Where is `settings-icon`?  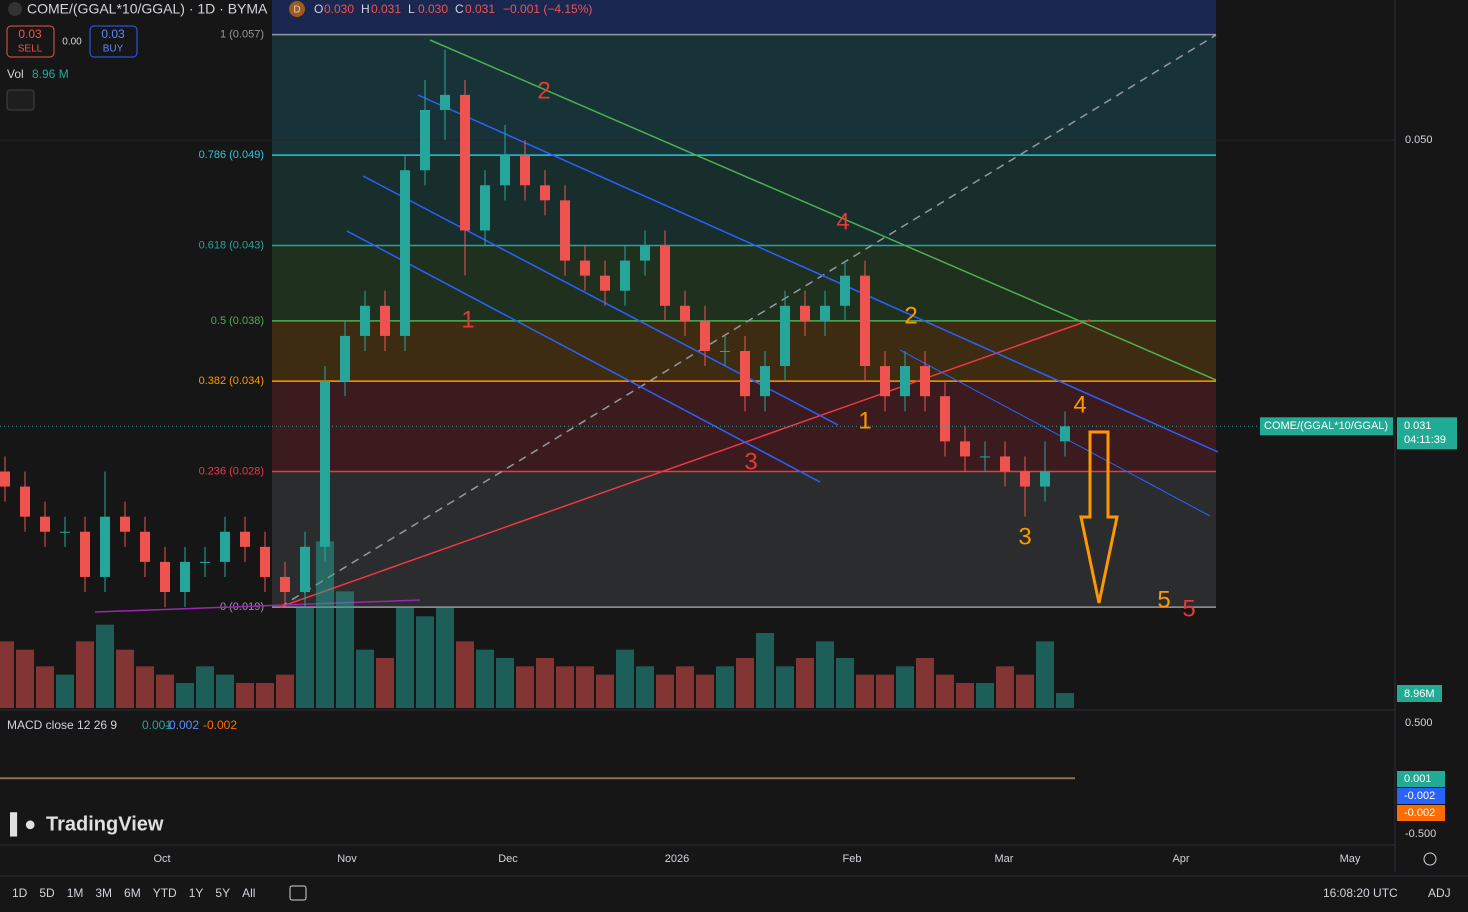
settings-icon is located at coordinates (1430, 859).